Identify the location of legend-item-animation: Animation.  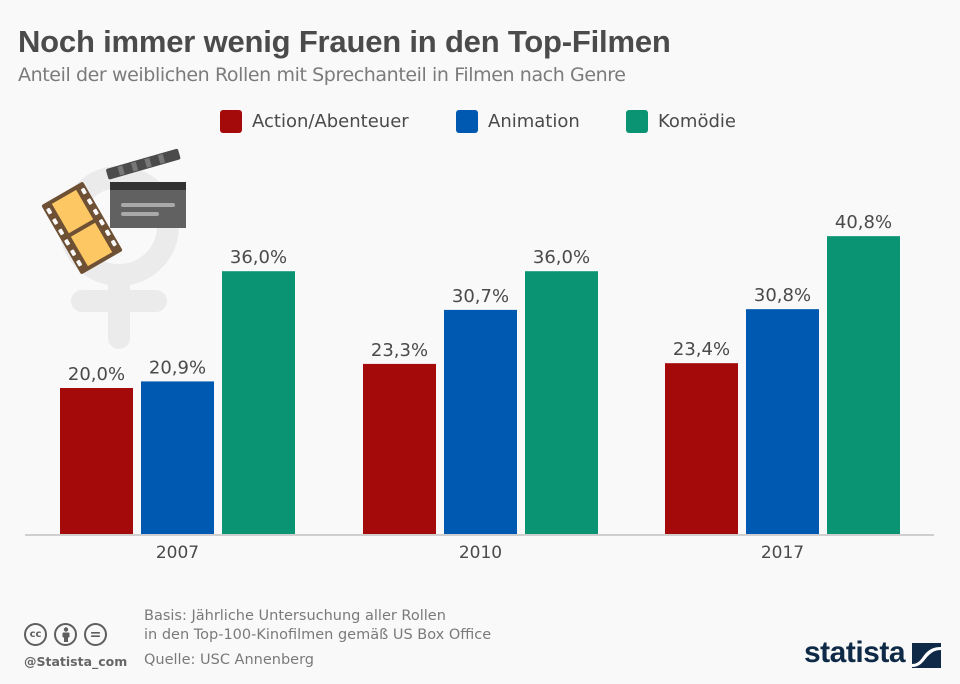
(518, 121).